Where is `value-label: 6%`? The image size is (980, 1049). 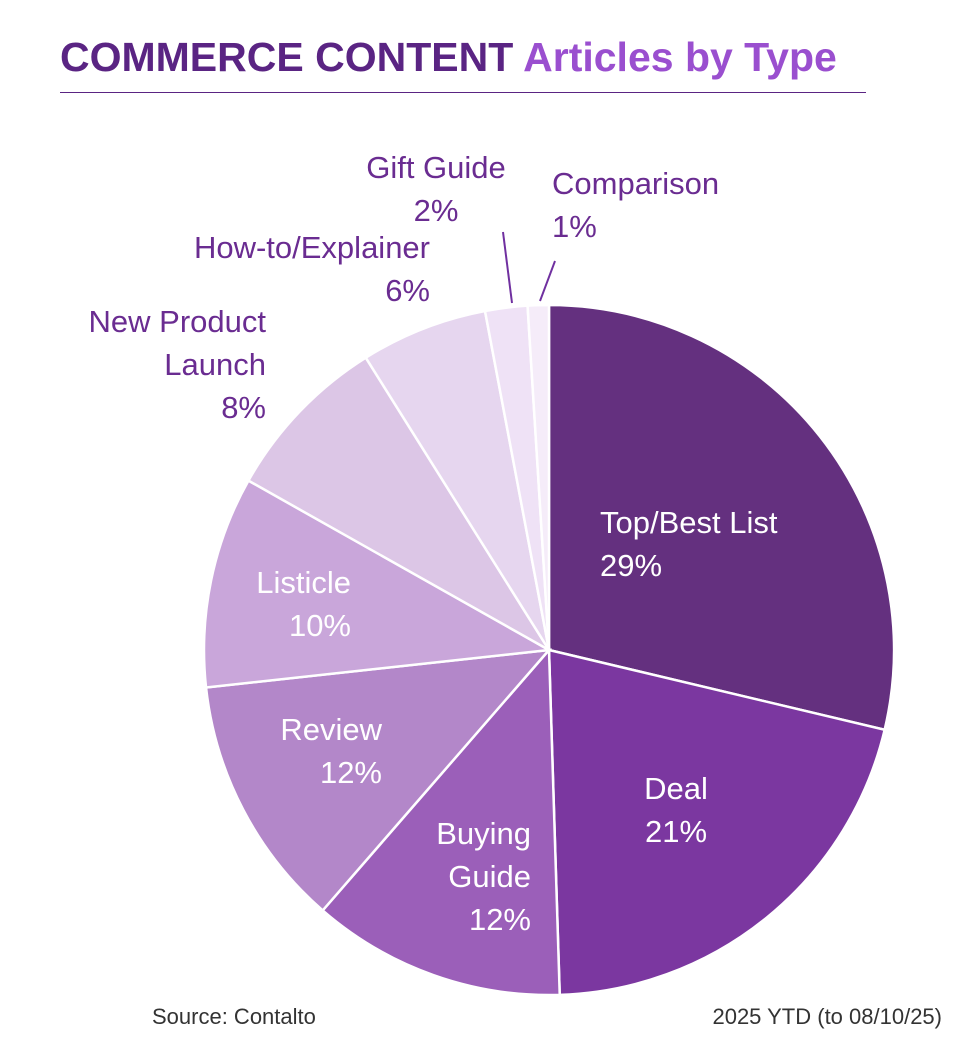 value-label: 6% is located at coordinates (407, 290).